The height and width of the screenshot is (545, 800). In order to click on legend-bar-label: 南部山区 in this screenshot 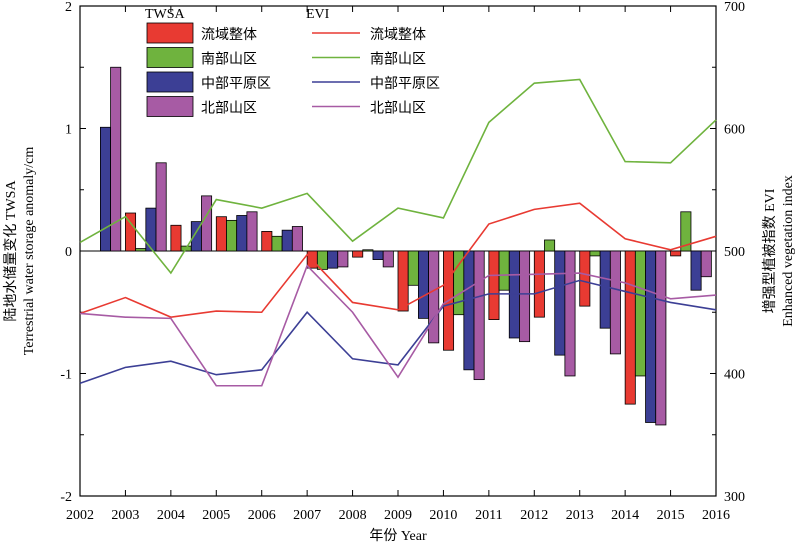, I will do `click(229, 60)`.